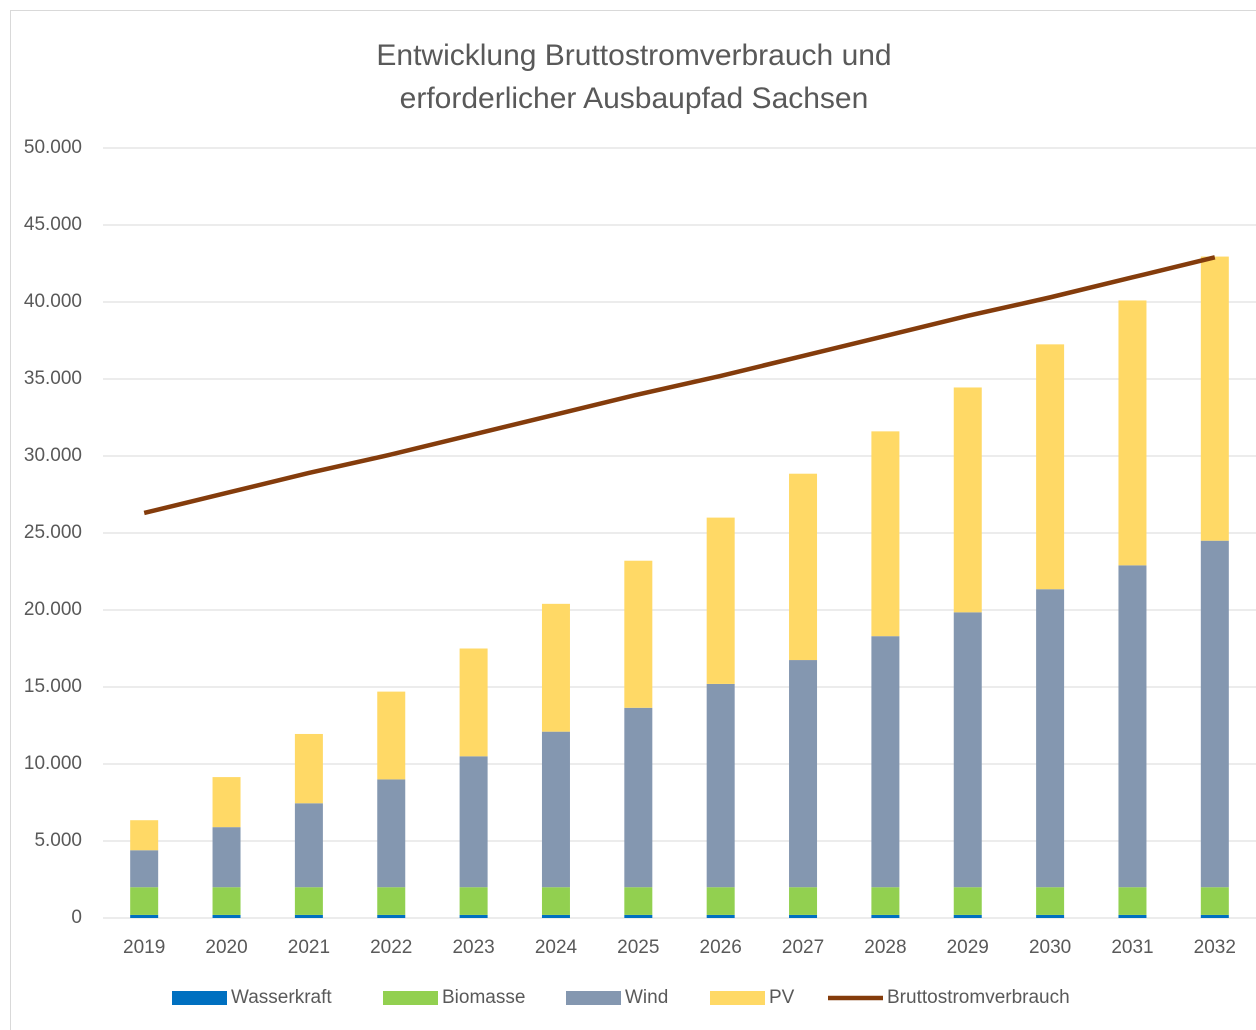 The height and width of the screenshot is (1030, 1256). What do you see at coordinates (556, 947) in the screenshot?
I see `x-tick-label: 2024` at bounding box center [556, 947].